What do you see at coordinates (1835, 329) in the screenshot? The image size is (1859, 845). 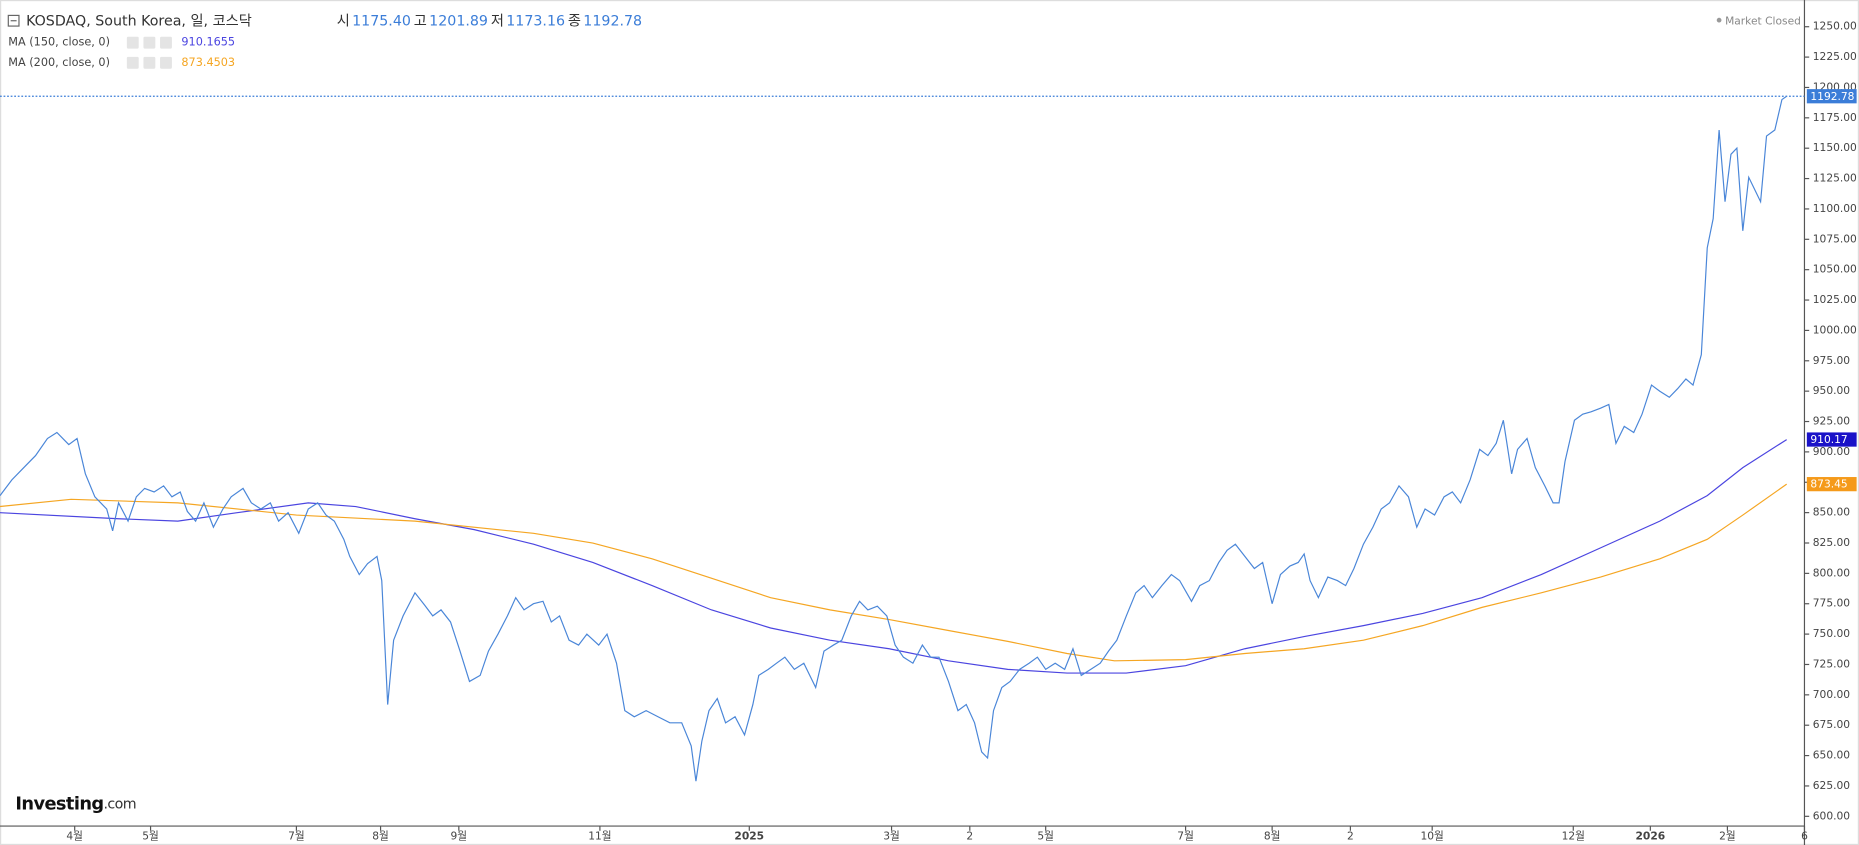 I see `y-tick-label: 1000.00` at bounding box center [1835, 329].